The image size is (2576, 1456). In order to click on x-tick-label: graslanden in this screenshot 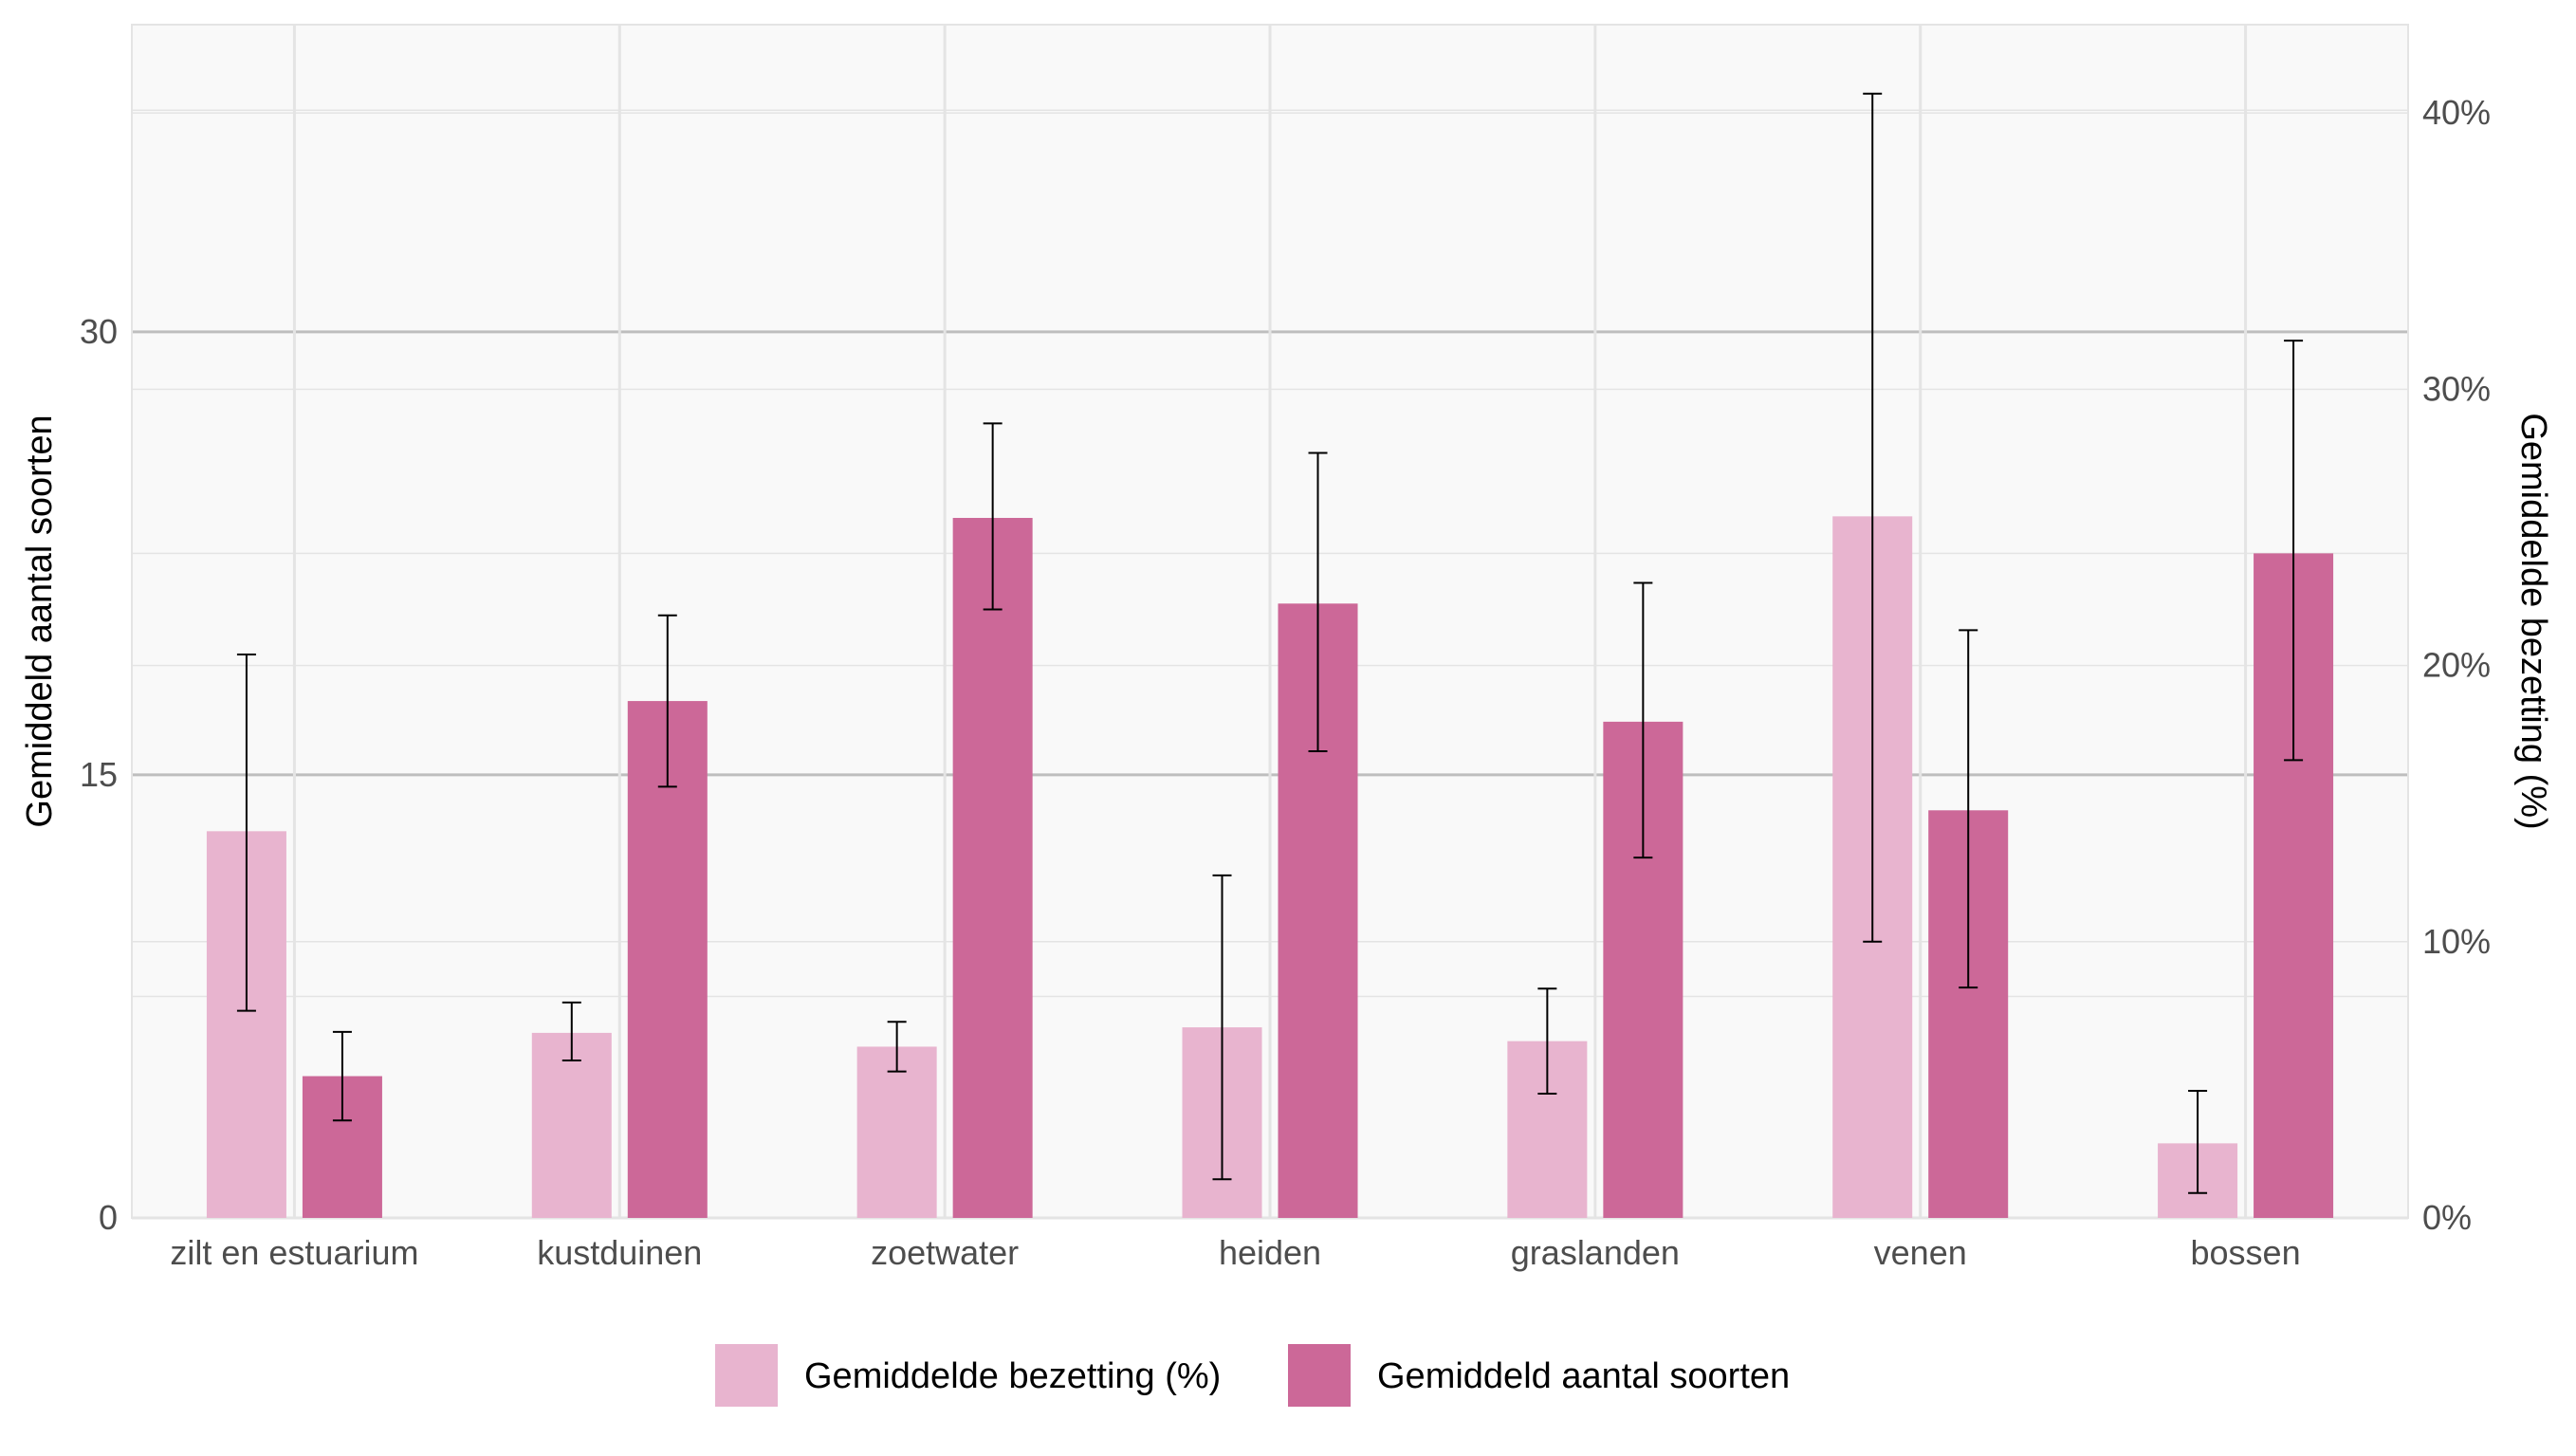, I will do `click(1595, 1253)`.